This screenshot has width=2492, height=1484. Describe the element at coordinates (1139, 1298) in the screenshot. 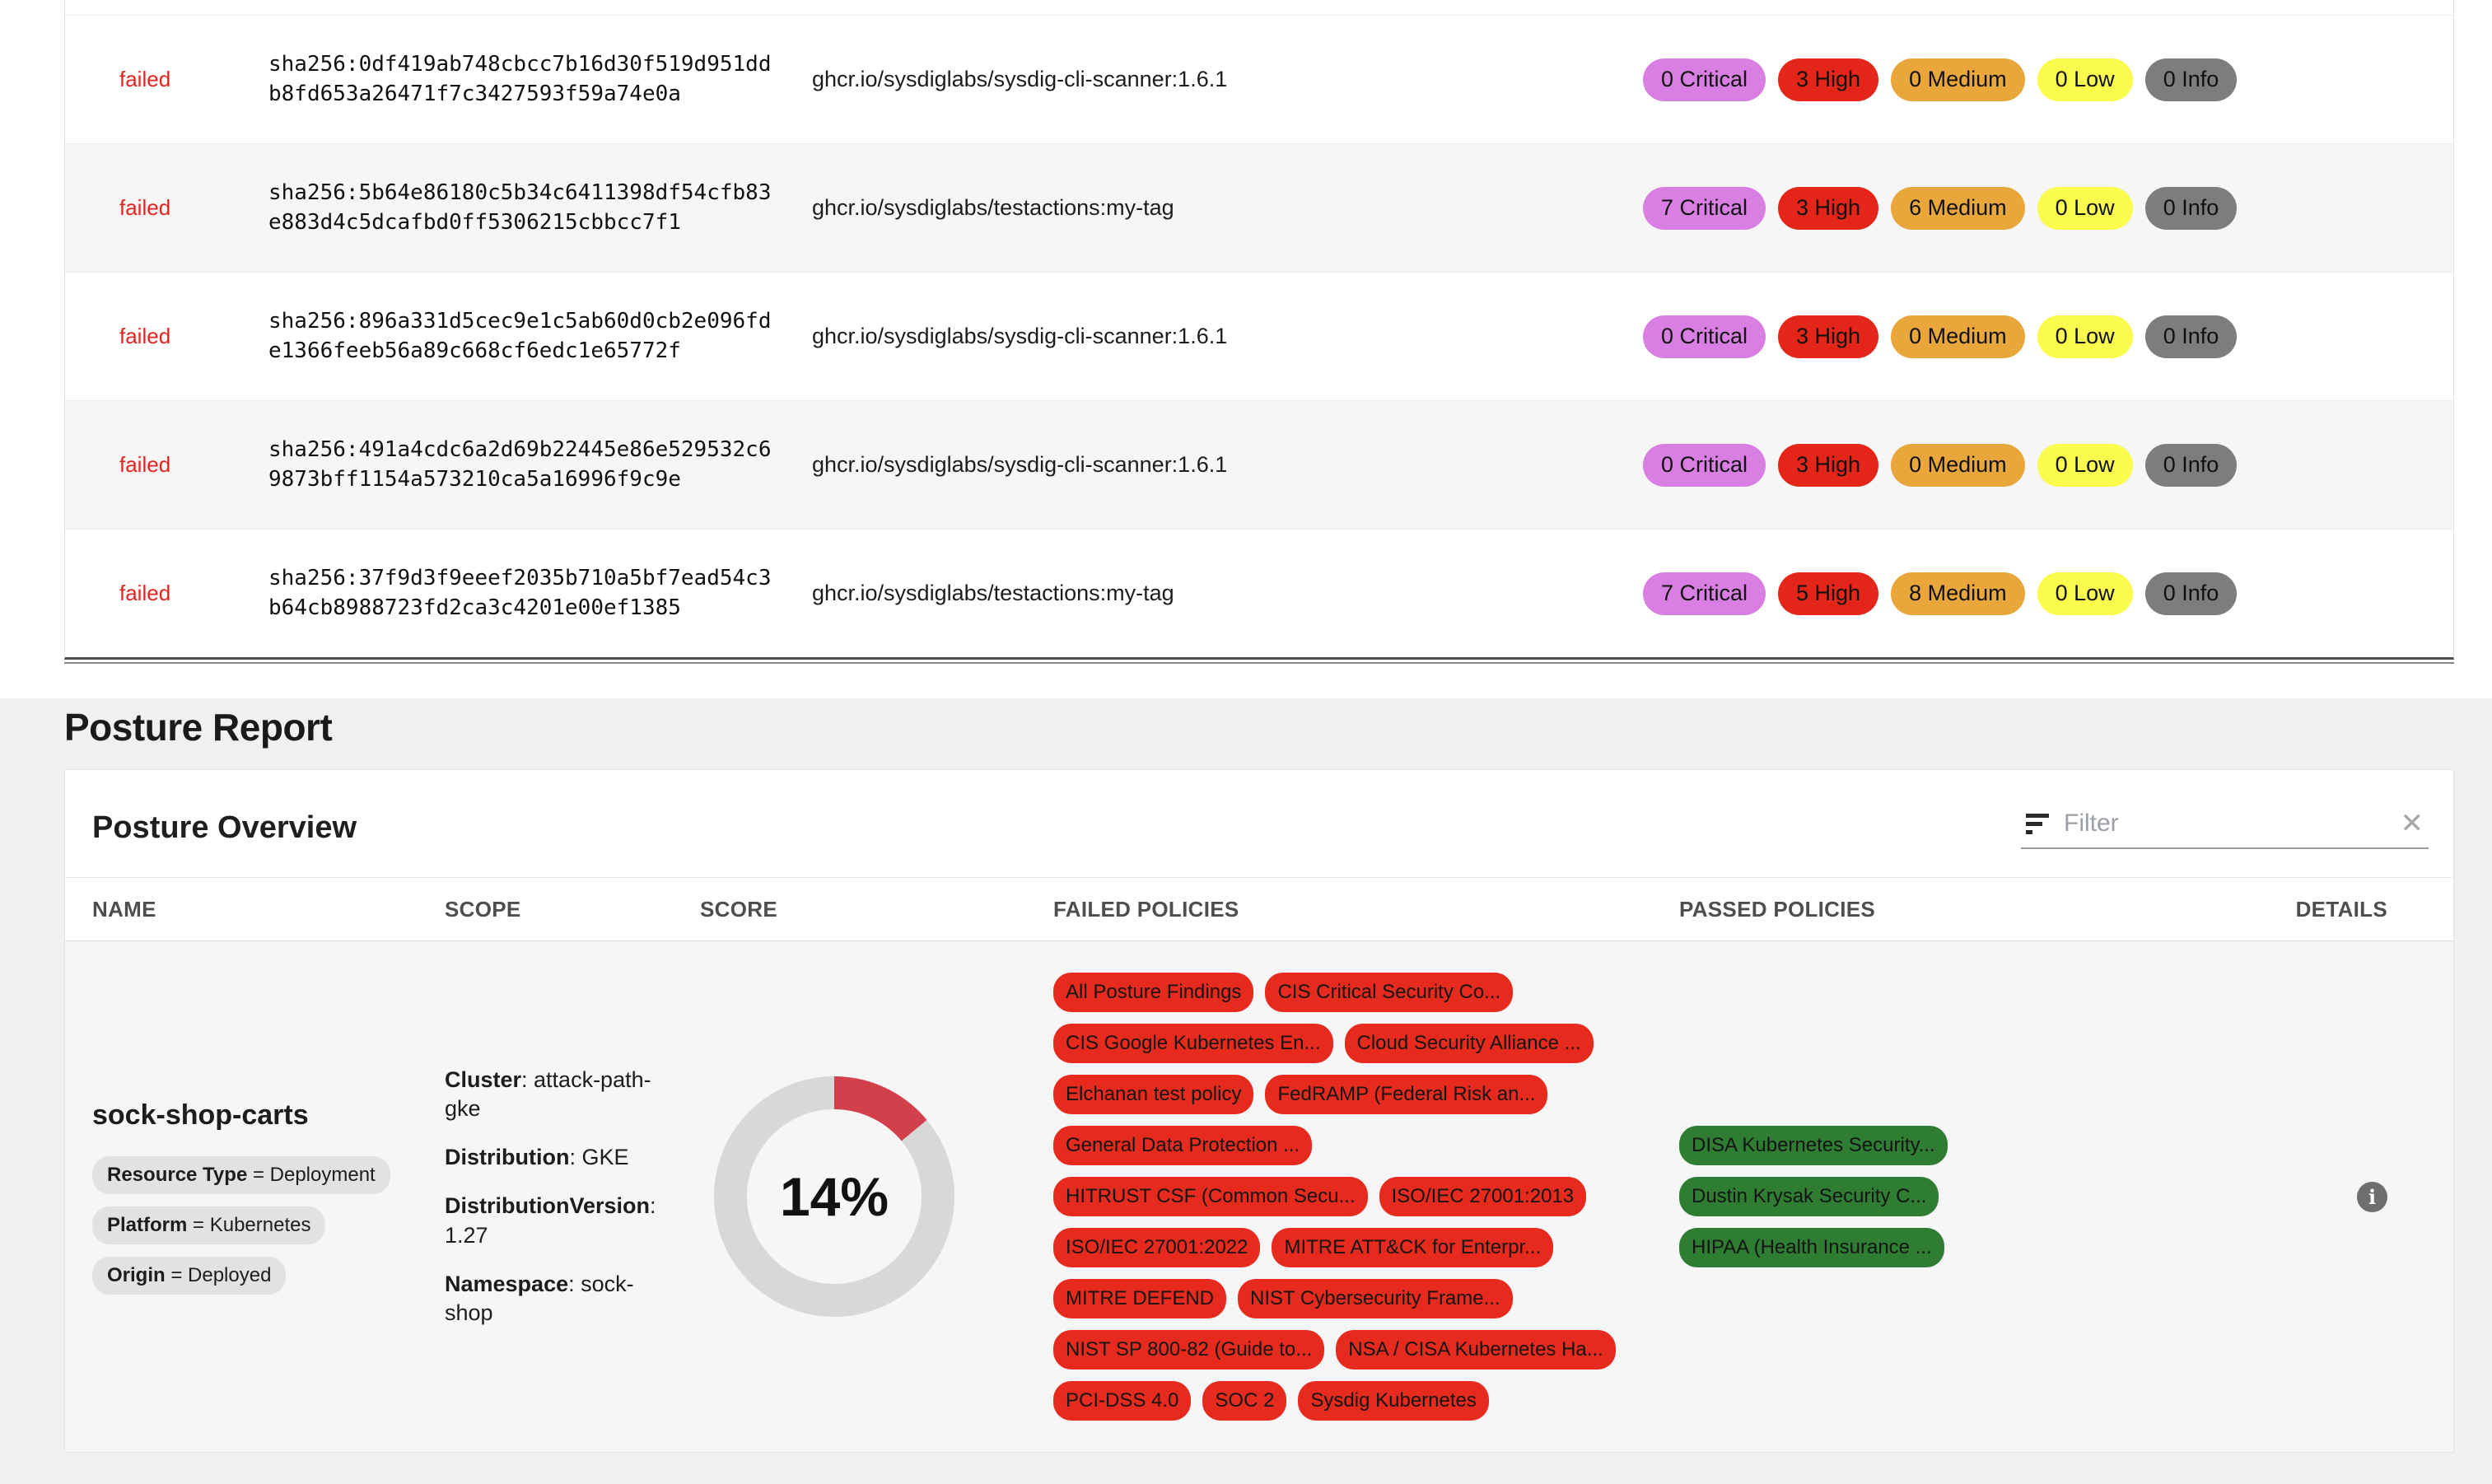

I see `failed-policy-pill: MITRE DEFEND` at that location.